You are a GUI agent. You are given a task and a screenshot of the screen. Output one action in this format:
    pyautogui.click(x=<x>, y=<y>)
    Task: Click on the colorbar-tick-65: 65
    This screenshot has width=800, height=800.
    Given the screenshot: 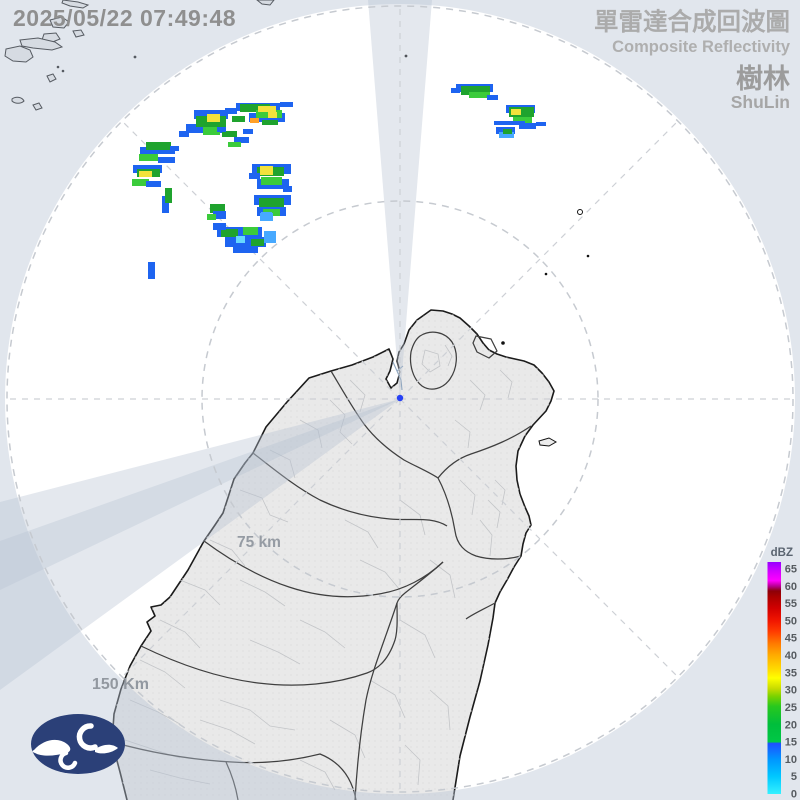 What is the action you would take?
    pyautogui.click(x=791, y=570)
    